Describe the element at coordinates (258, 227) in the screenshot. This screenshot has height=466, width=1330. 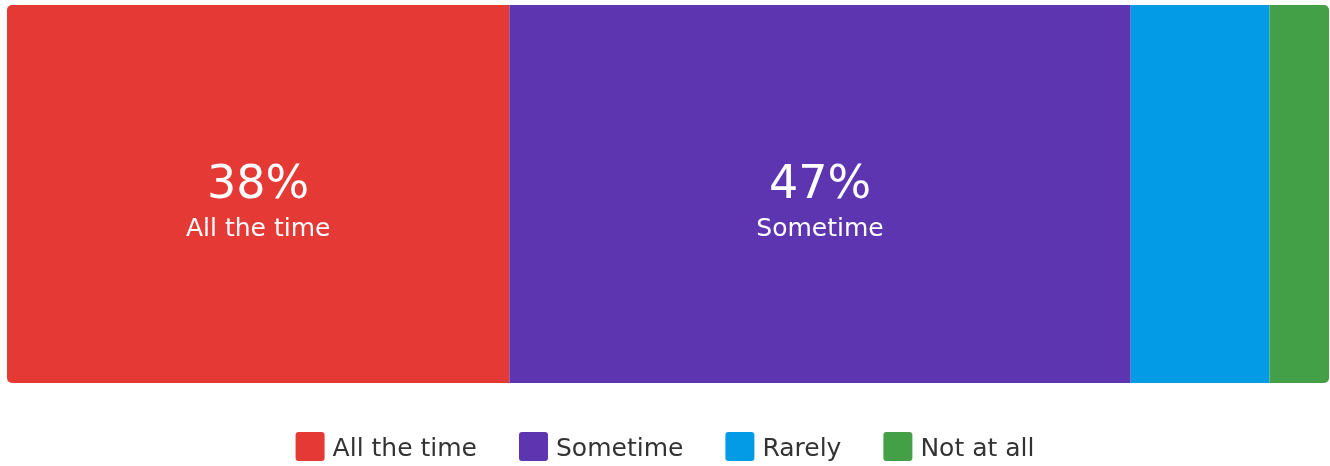
I see `text: All the time` at that location.